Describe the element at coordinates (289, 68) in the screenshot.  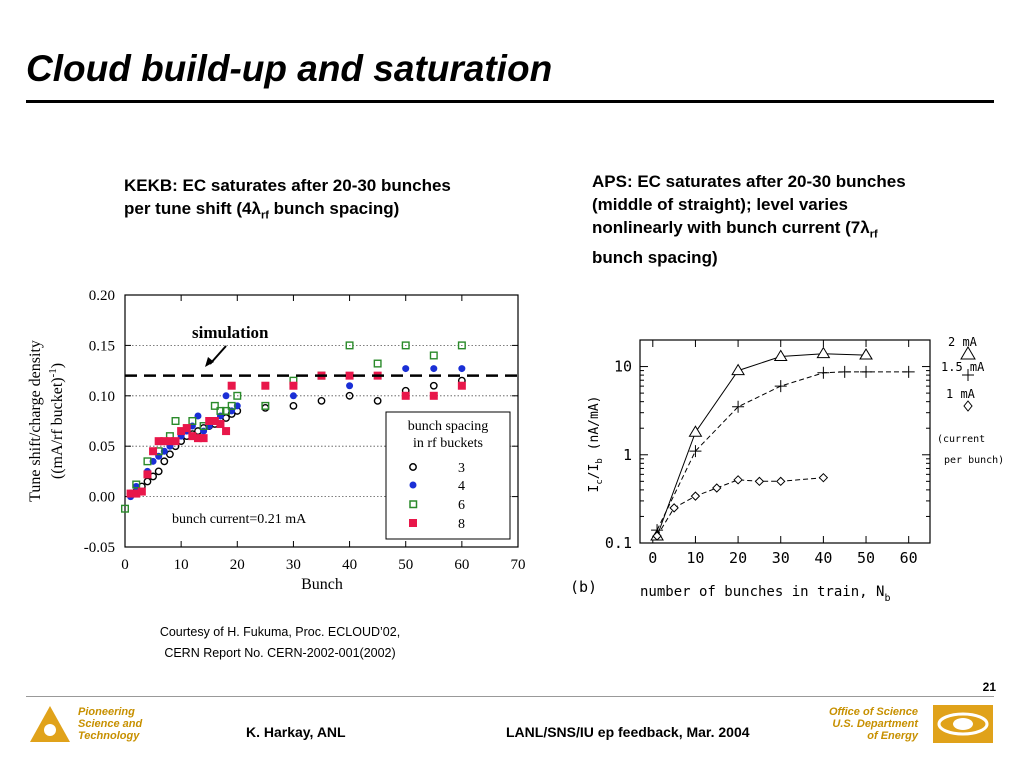
I see `slide-title: Cloud build-up and saturation` at that location.